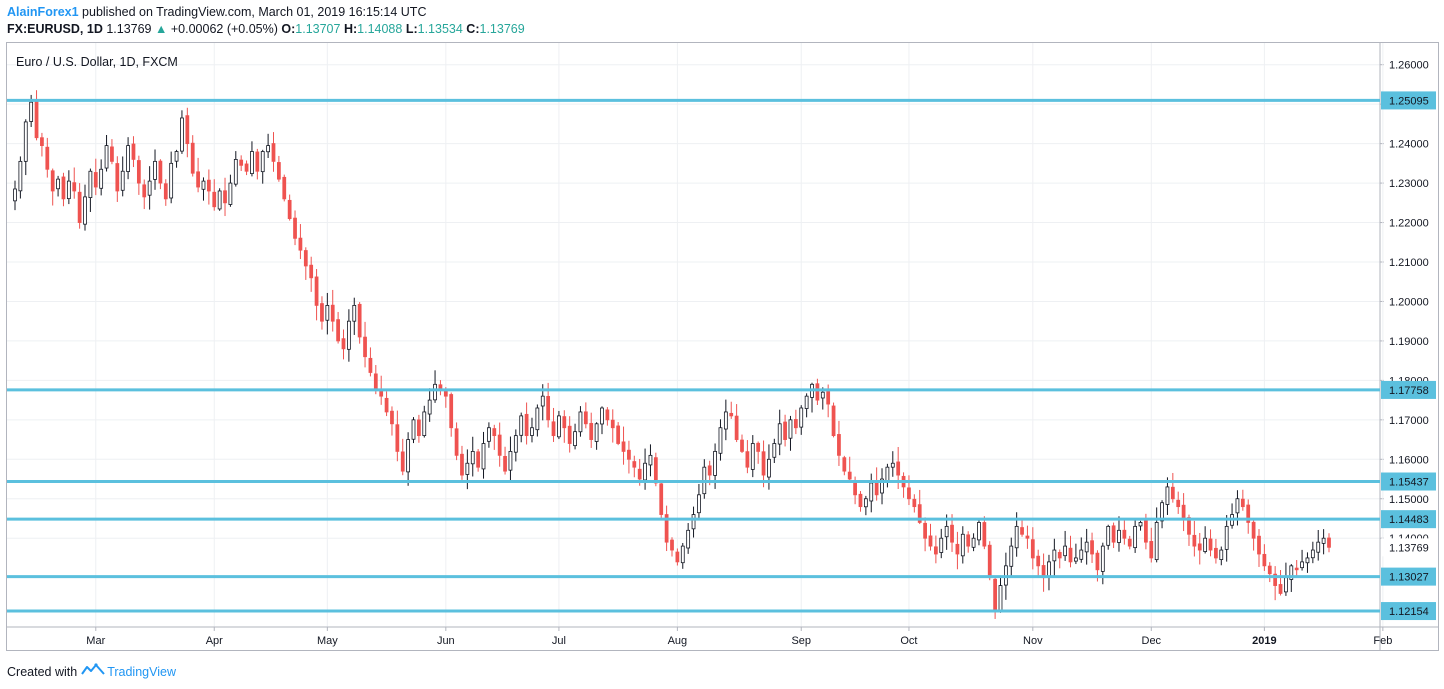 The width and height of the screenshot is (1444, 689). What do you see at coordinates (43, 12) in the screenshot?
I see `author-link: AlainForex1` at bounding box center [43, 12].